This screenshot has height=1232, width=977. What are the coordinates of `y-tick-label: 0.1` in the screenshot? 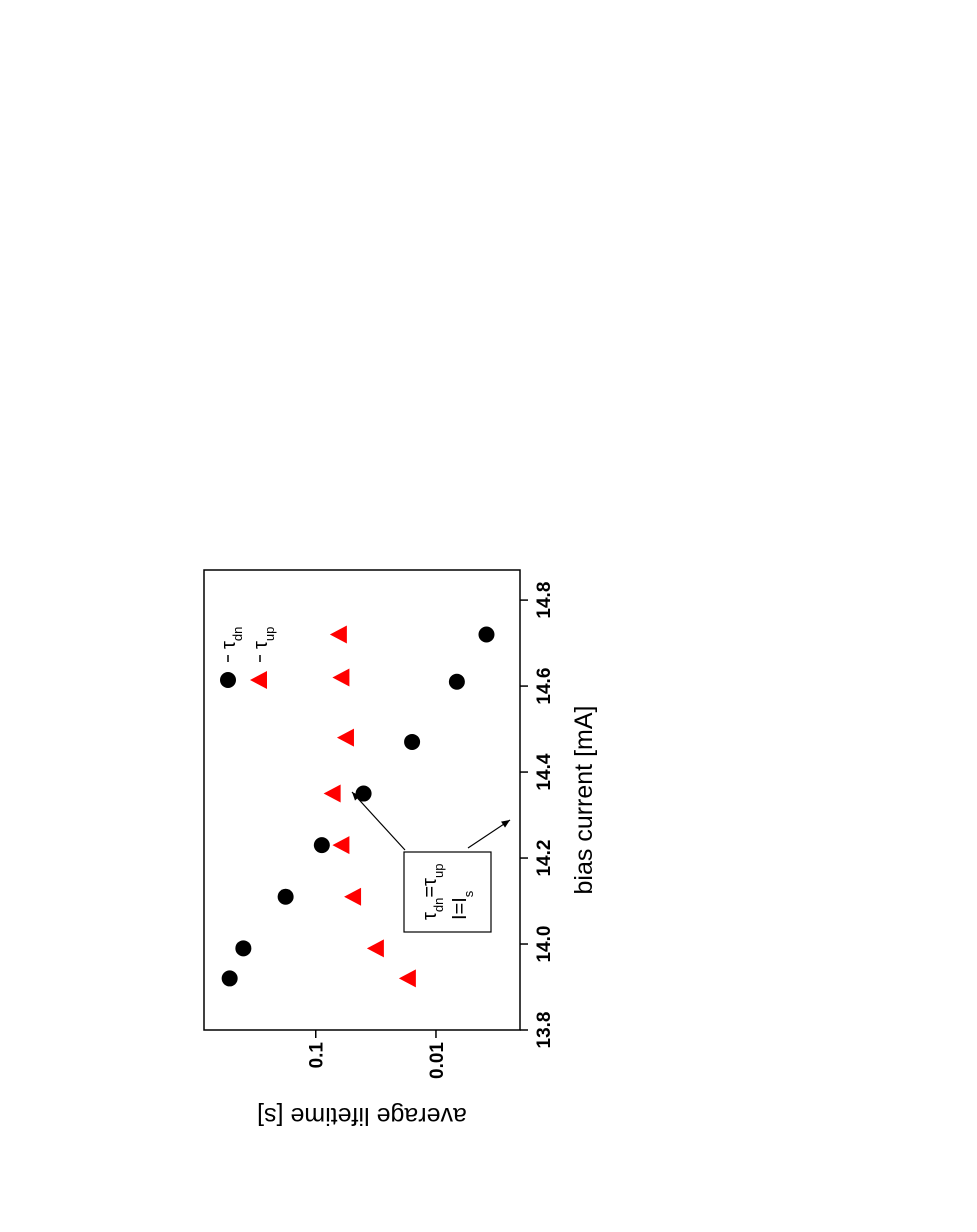 It's located at (317, 1055).